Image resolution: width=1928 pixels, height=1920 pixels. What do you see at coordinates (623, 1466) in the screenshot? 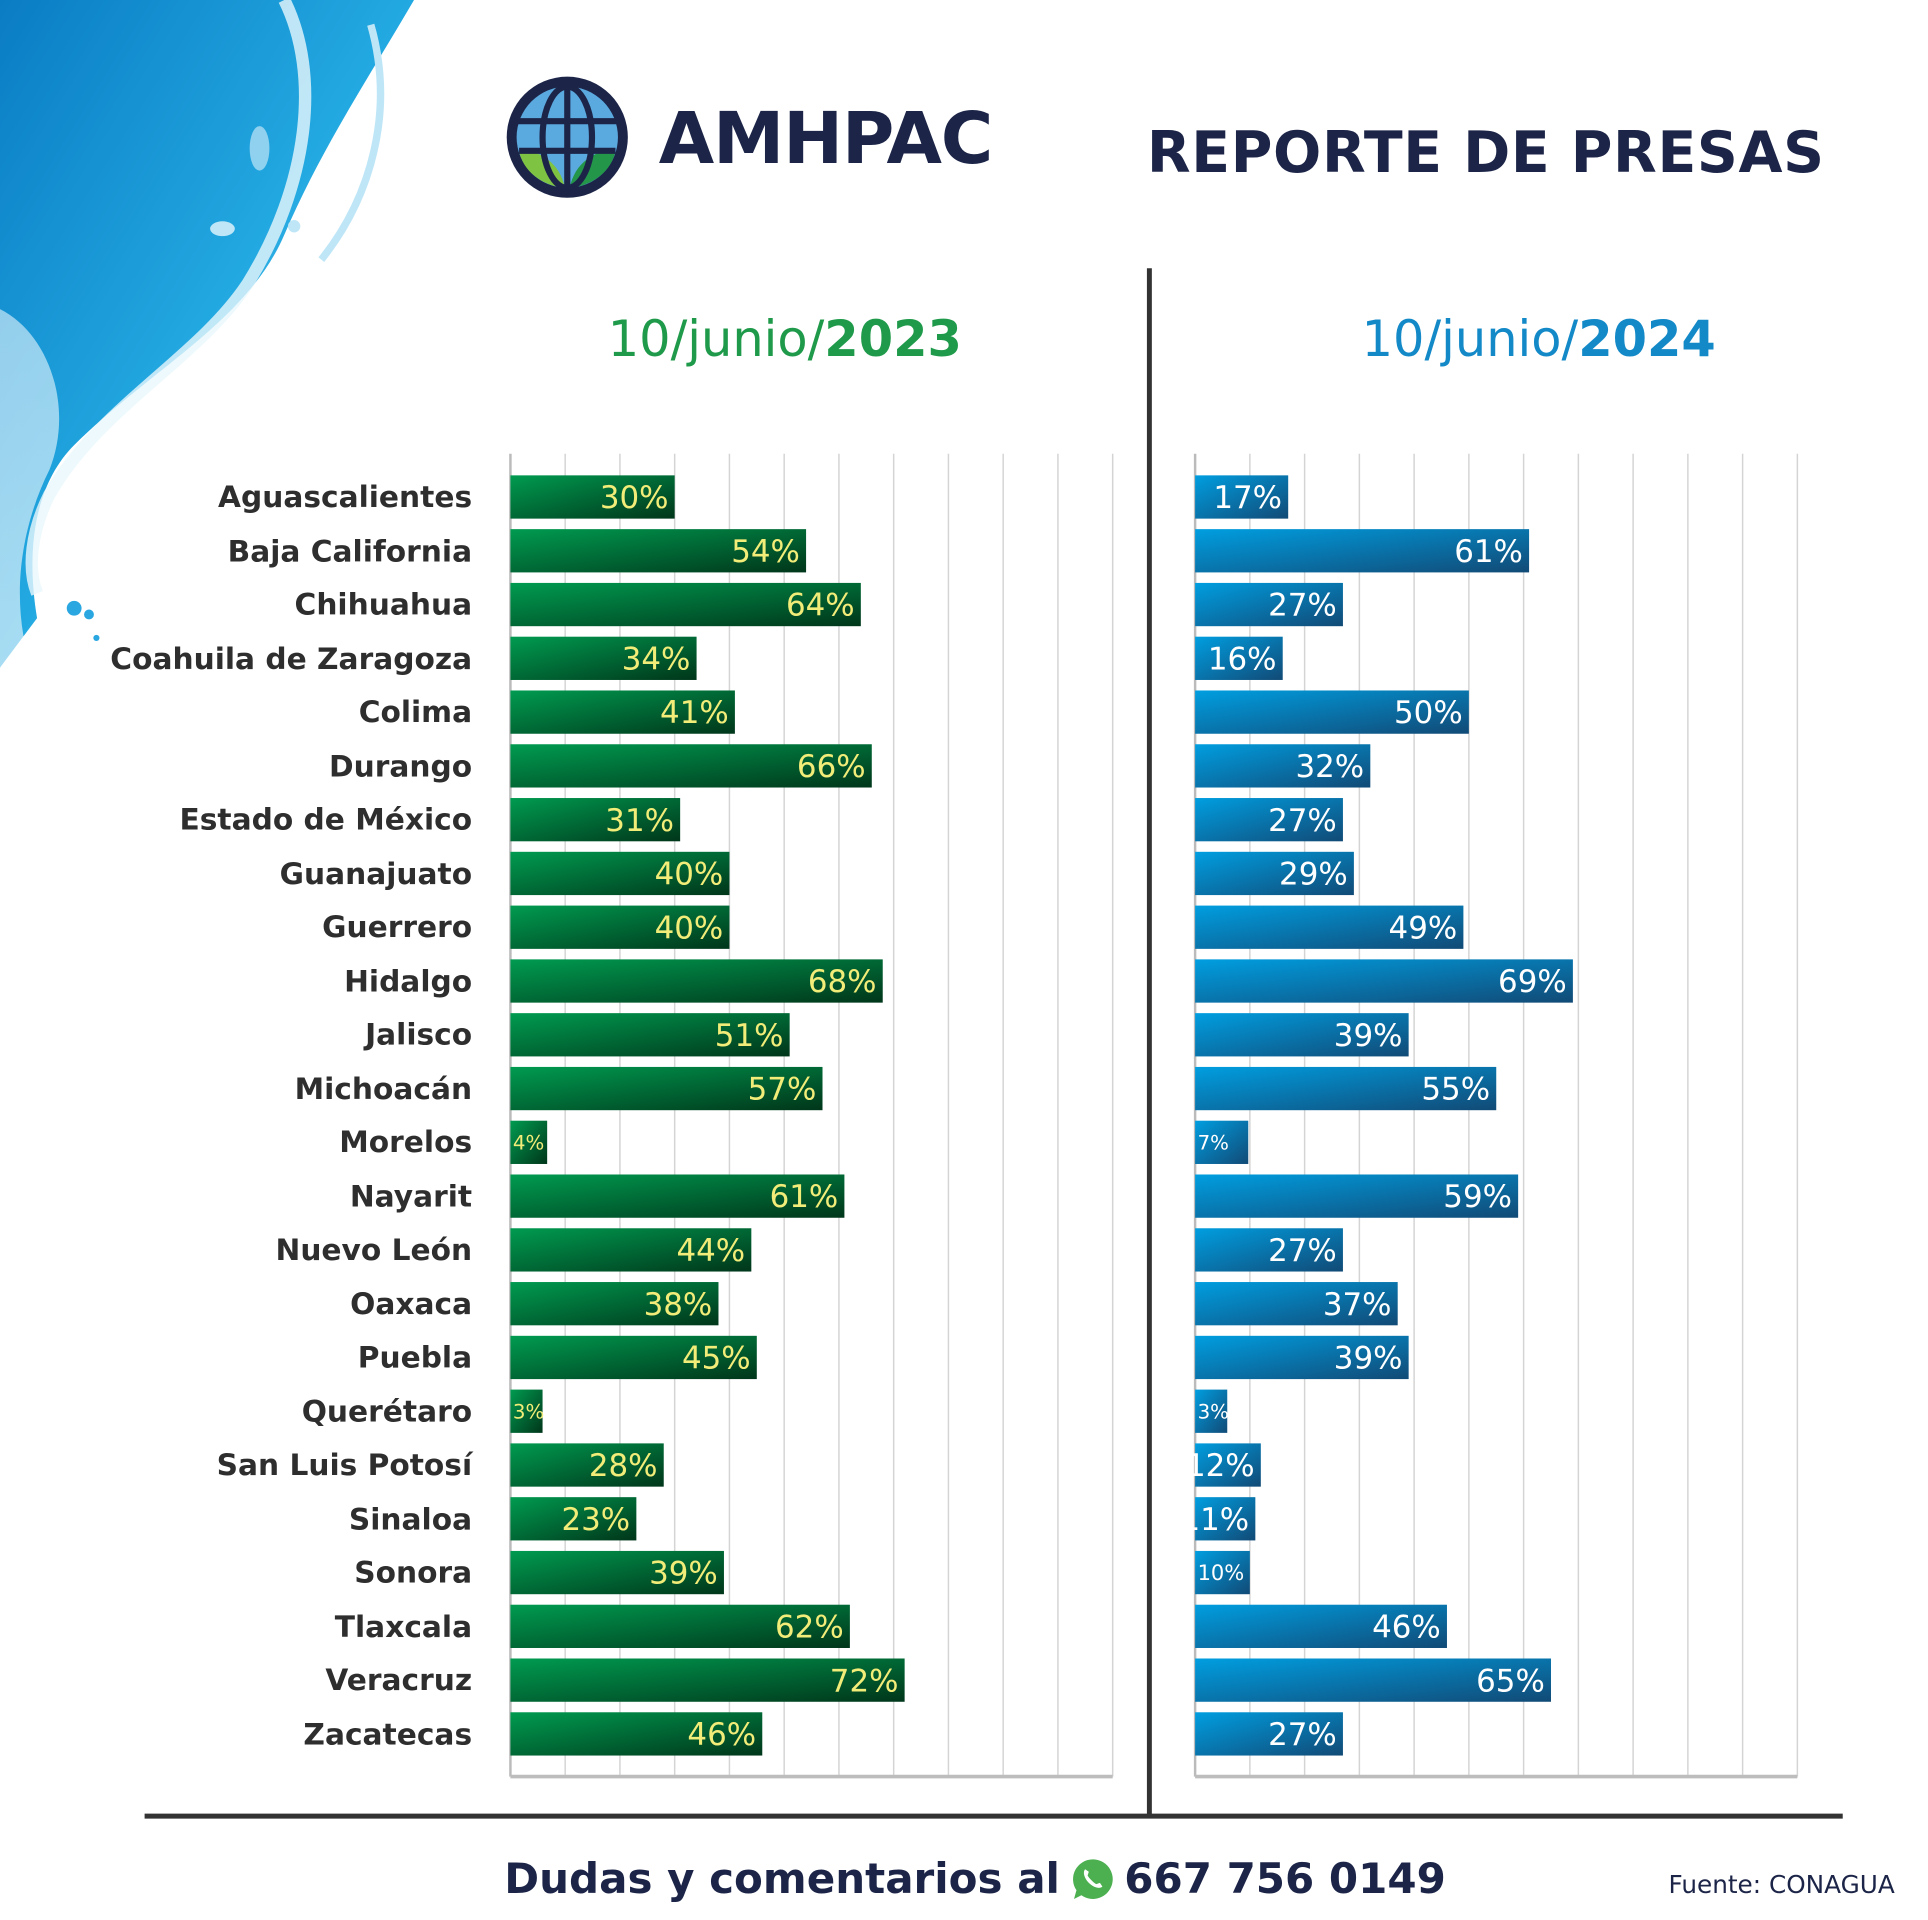
I see `data-label: 28%` at bounding box center [623, 1466].